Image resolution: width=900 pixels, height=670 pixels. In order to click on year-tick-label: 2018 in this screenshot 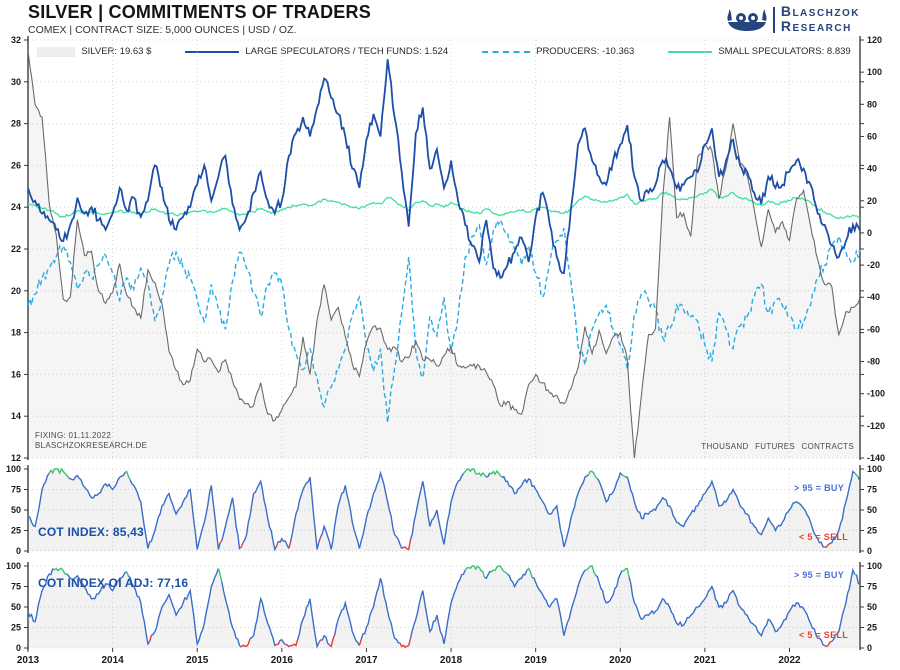, I will do `click(451, 660)`.